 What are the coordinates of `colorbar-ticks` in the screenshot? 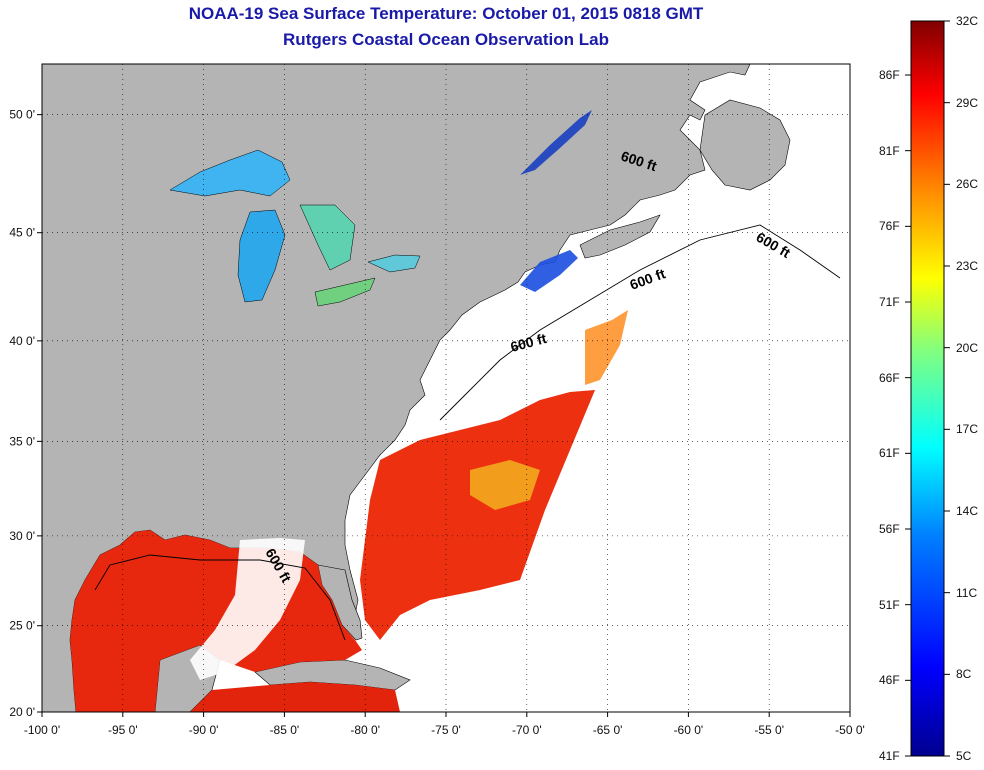 It's located at (927, 388).